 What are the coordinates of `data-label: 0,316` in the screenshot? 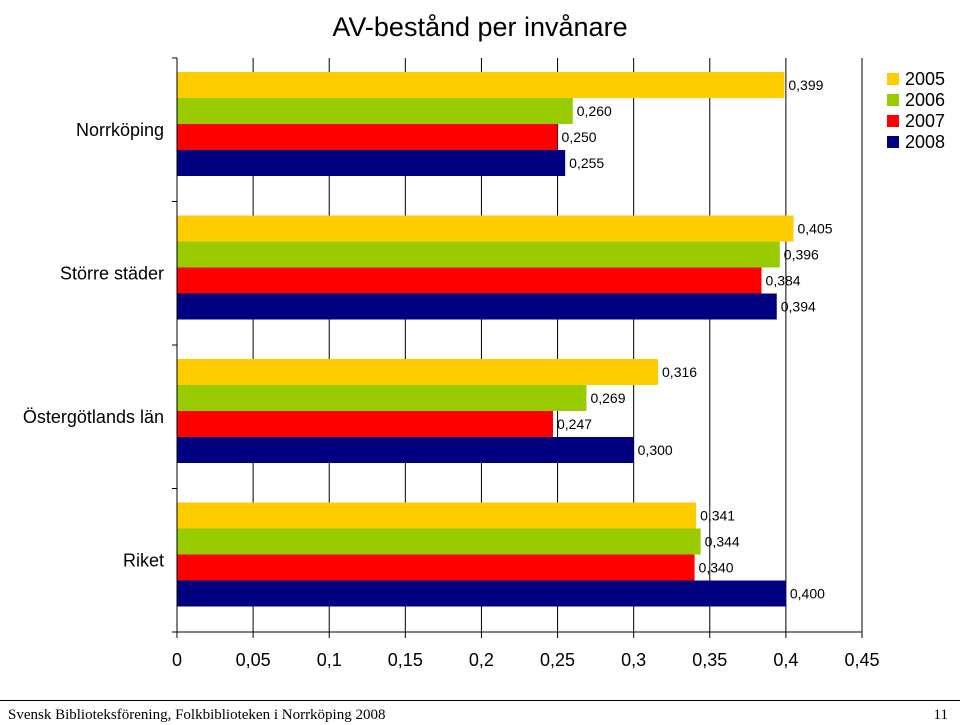 It's located at (679, 372).